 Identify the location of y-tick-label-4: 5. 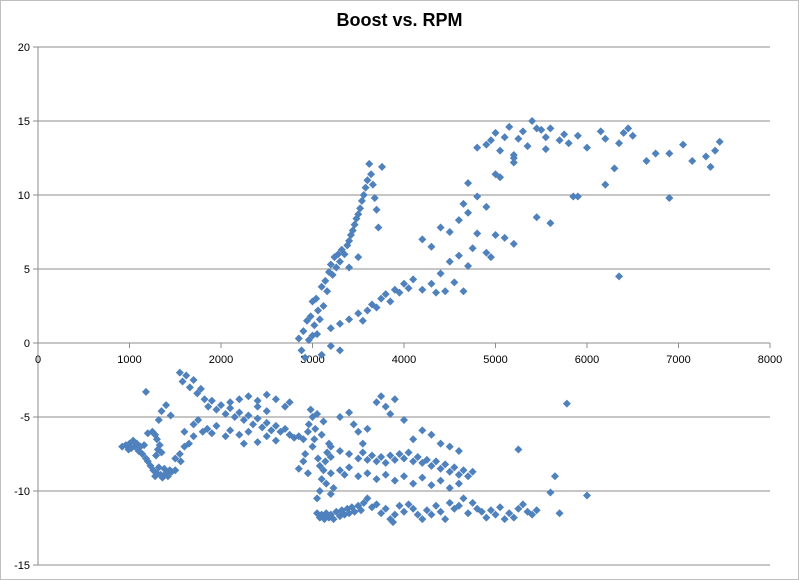
(27, 270).